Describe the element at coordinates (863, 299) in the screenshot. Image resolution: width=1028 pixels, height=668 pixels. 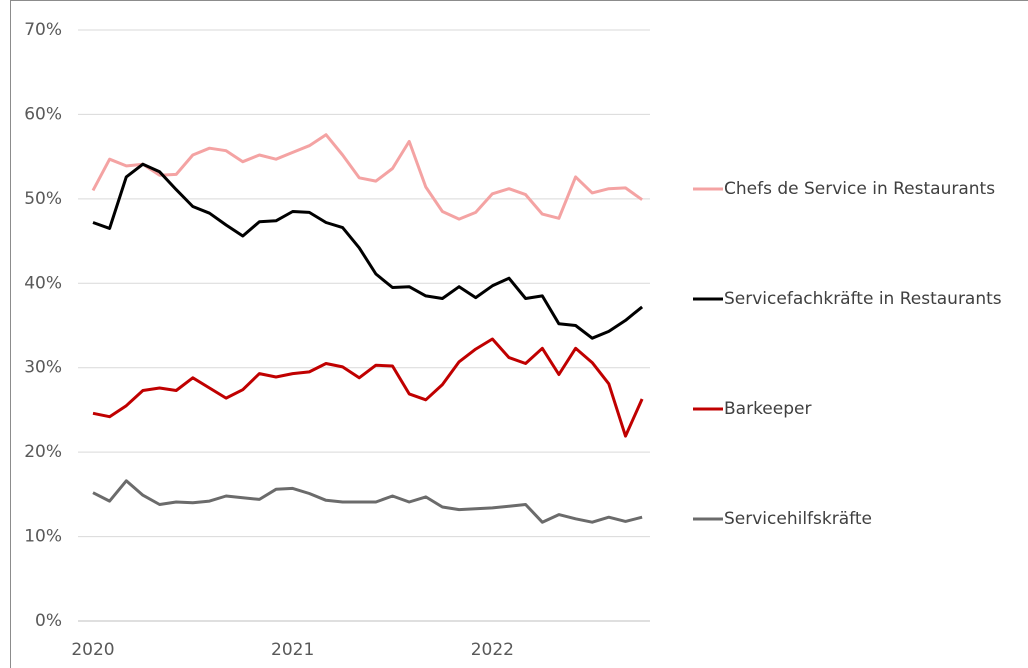
I see `legend-text: Servicefachkräfte in Restaurants` at that location.